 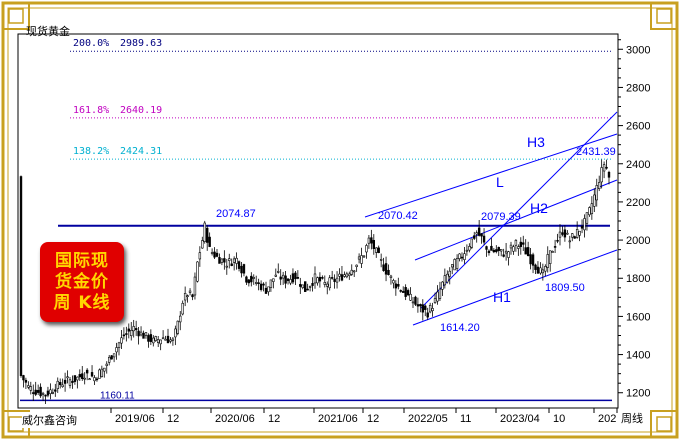 What do you see at coordinates (638, 127) in the screenshot?
I see `y-tick-label: 2600` at bounding box center [638, 127].